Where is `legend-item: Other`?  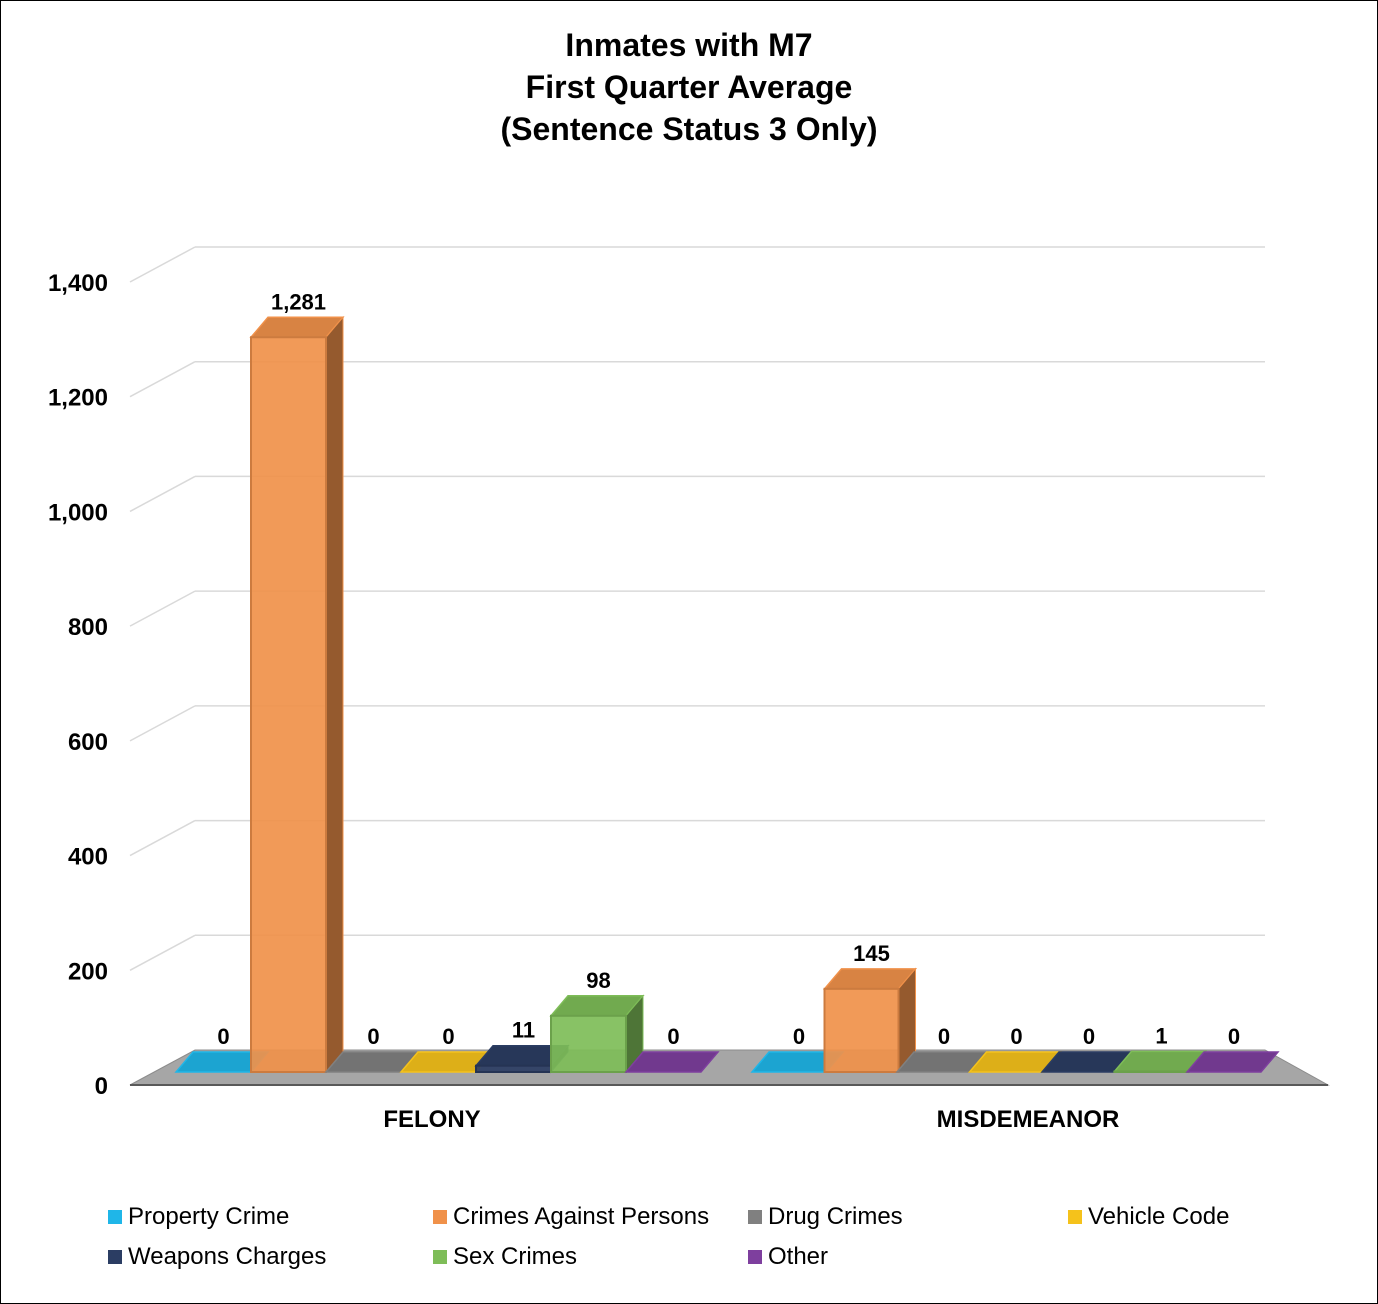 legend-item: Other is located at coordinates (788, 1257).